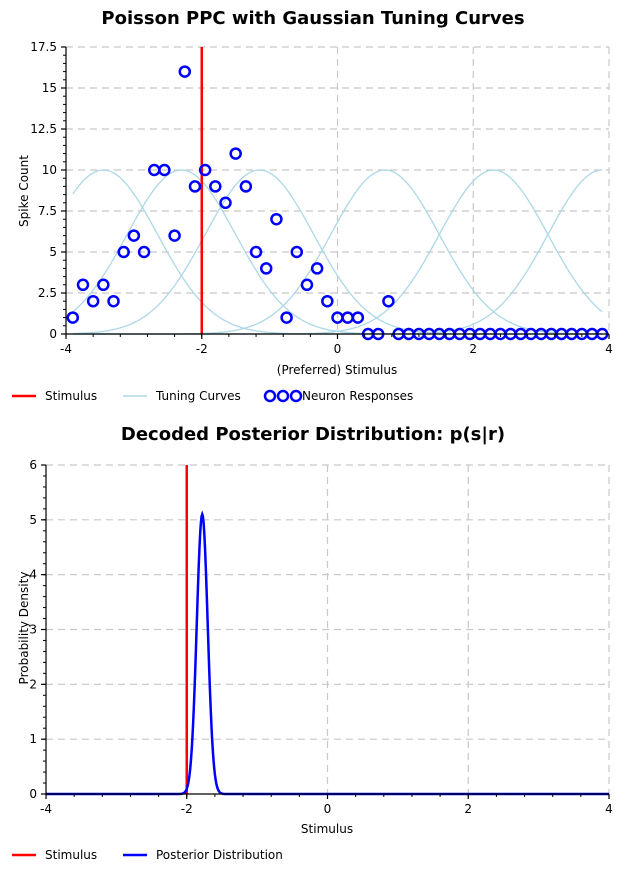  What do you see at coordinates (47, 211) in the screenshot?
I see `y-tick-label: 7.5` at bounding box center [47, 211].